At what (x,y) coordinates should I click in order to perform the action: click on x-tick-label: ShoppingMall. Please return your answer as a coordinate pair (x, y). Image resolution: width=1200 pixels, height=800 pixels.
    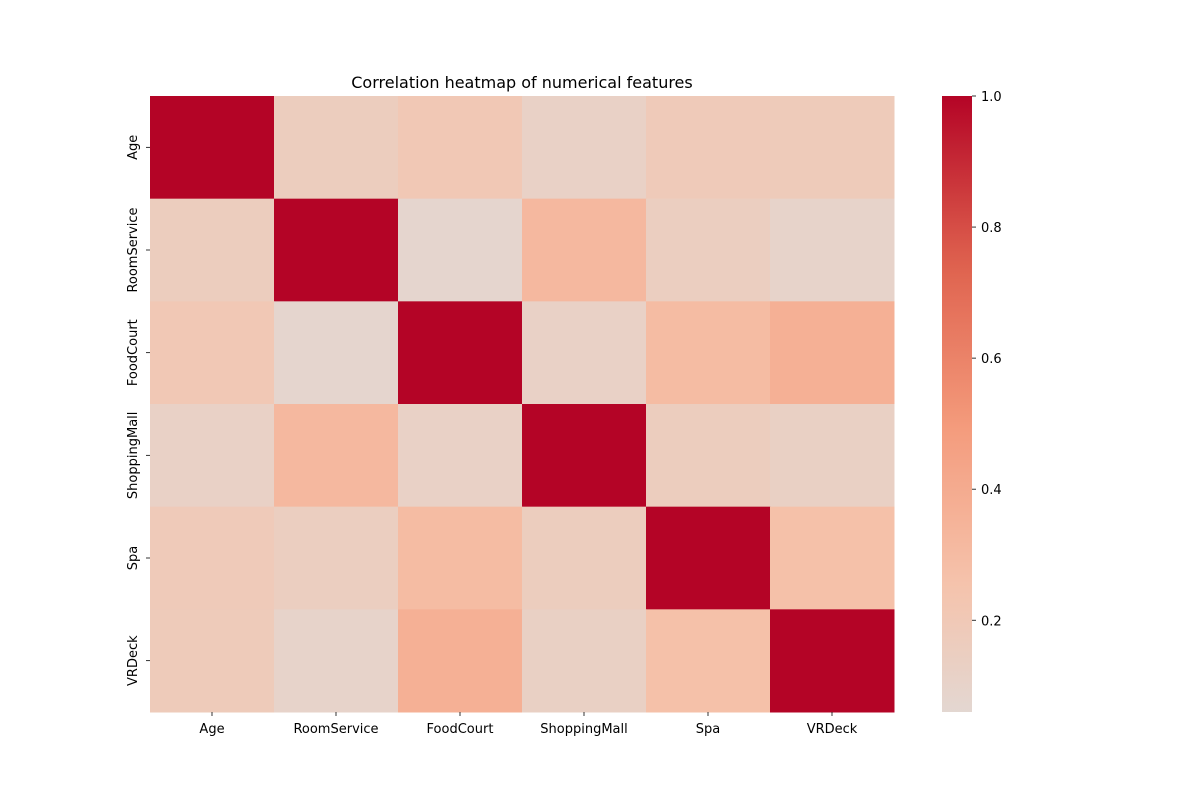
    Looking at the image, I should click on (583, 729).